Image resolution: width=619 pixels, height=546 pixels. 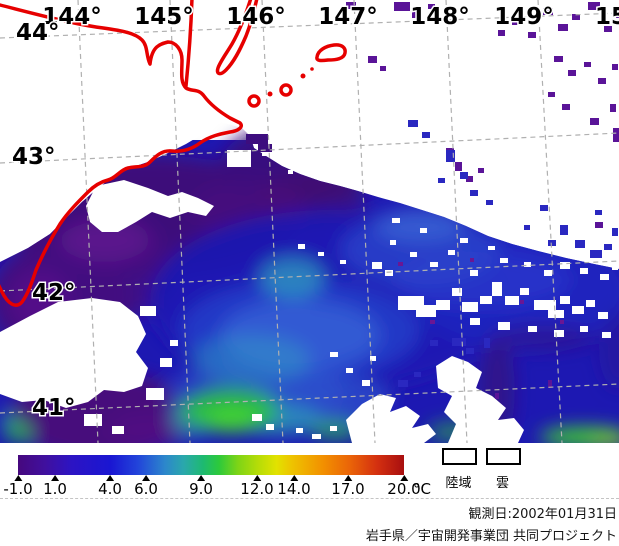 I want to click on observation-date: 観測日:2002年01月31日, so click(x=542, y=514).